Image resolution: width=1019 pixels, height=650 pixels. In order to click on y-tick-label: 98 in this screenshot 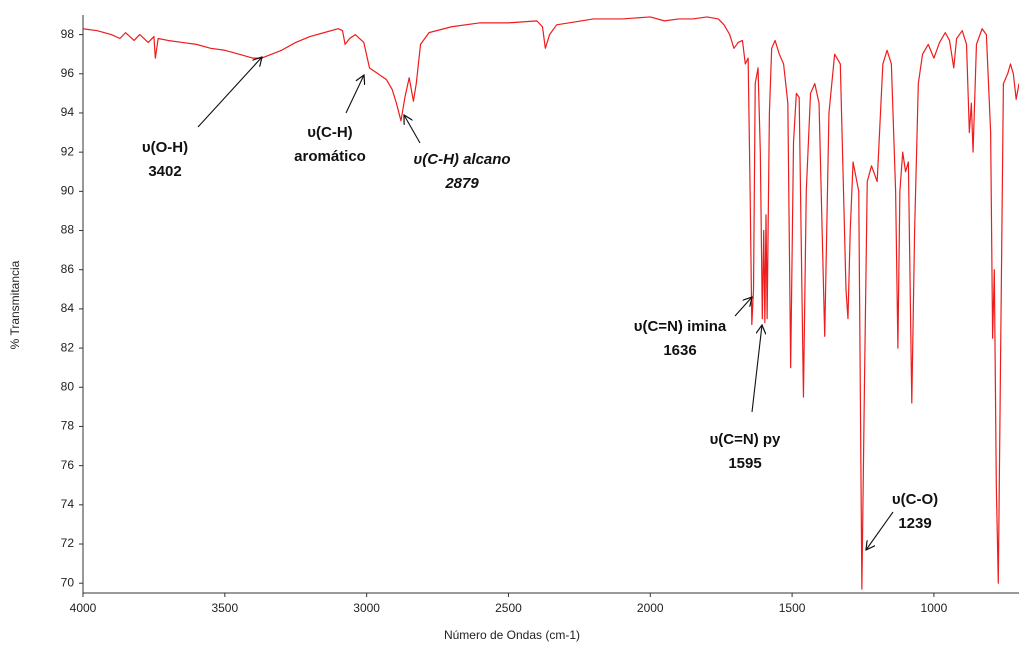, I will do `click(68, 34)`.